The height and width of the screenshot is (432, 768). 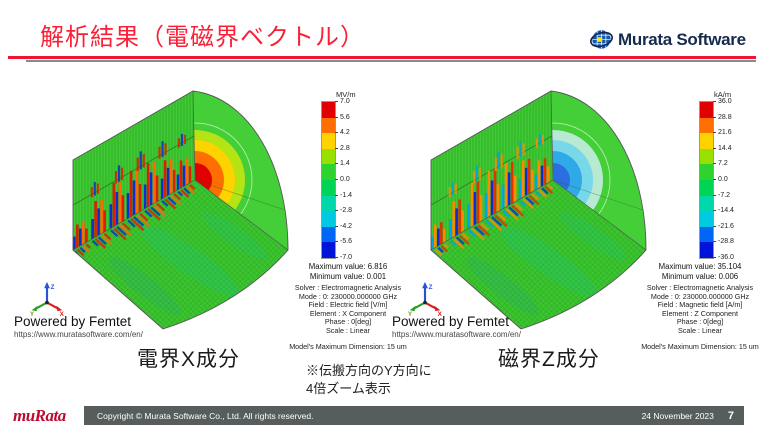 I want to click on colorbar-unit: kA/m, so click(x=723, y=94).